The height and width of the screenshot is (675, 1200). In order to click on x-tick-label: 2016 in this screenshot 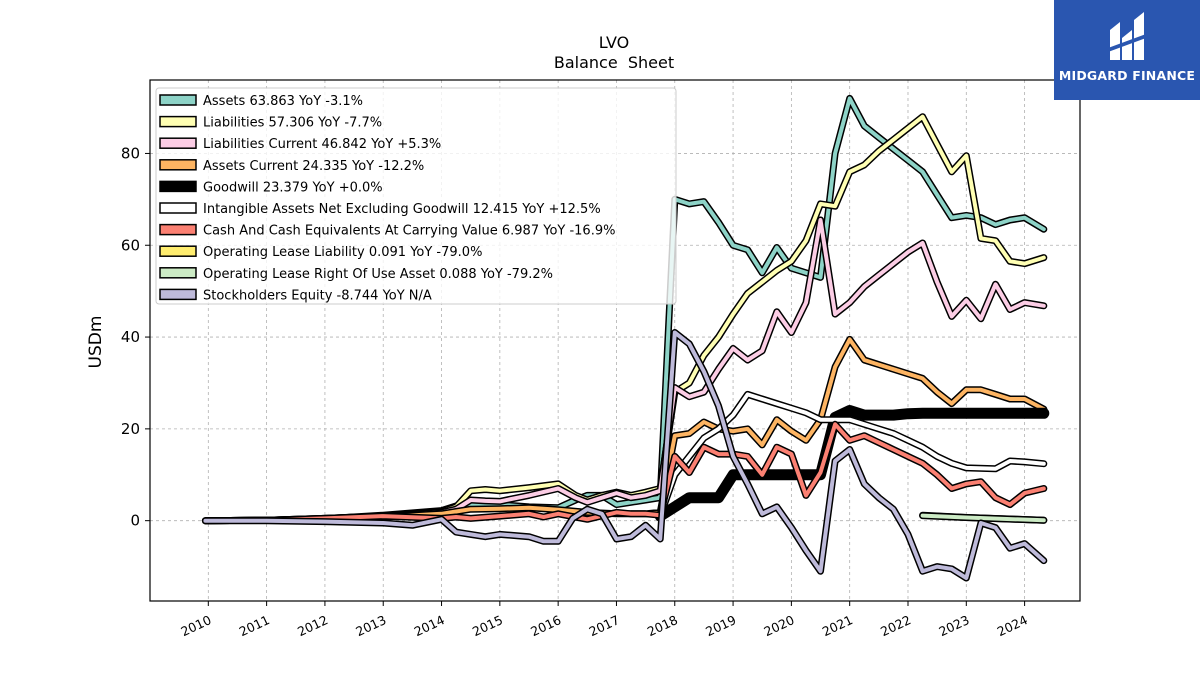, I will do `click(545, 625)`.